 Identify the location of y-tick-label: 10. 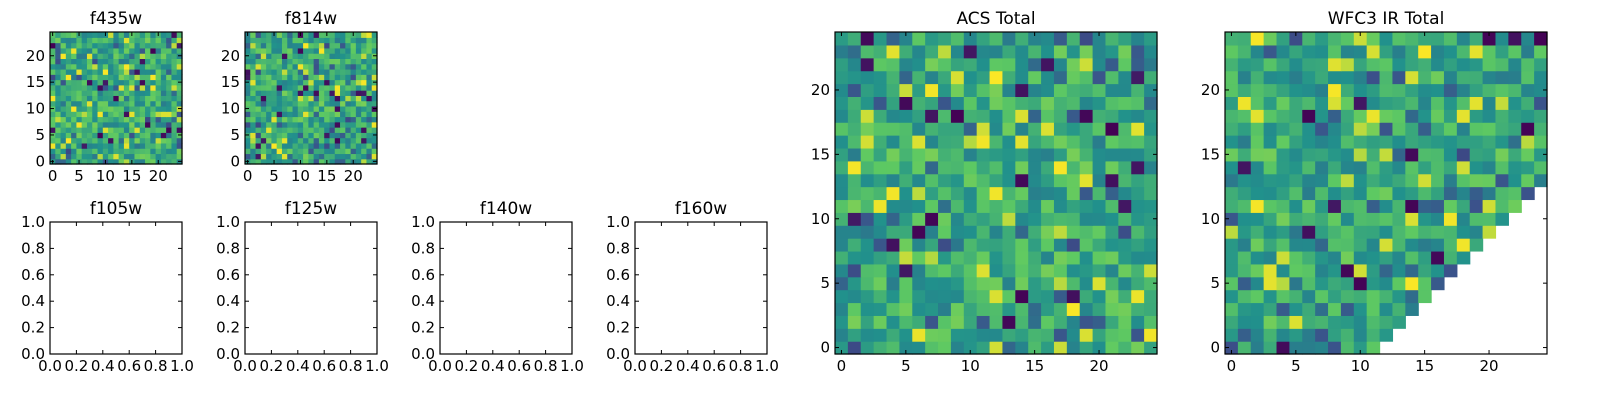
(230, 109).